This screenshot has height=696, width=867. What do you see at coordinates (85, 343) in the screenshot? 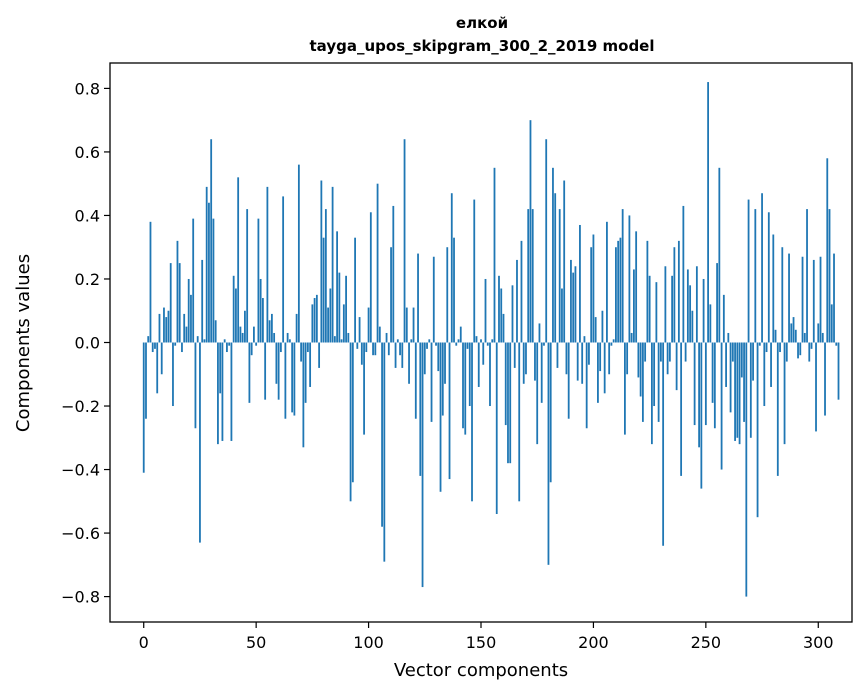
I see `y-axis-ticks: −0.8 −0.6 −0.4 −0.2 0.0 0.2 0.4 0.6 0.8` at bounding box center [85, 343].